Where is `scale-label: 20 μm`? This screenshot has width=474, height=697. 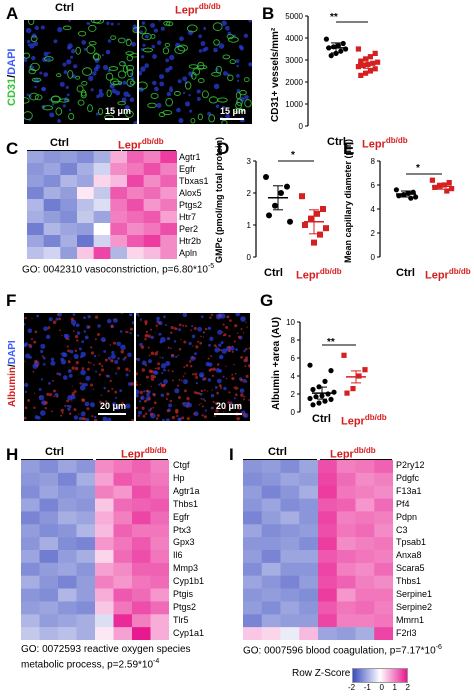 scale-label: 20 μm is located at coordinates (112, 406).